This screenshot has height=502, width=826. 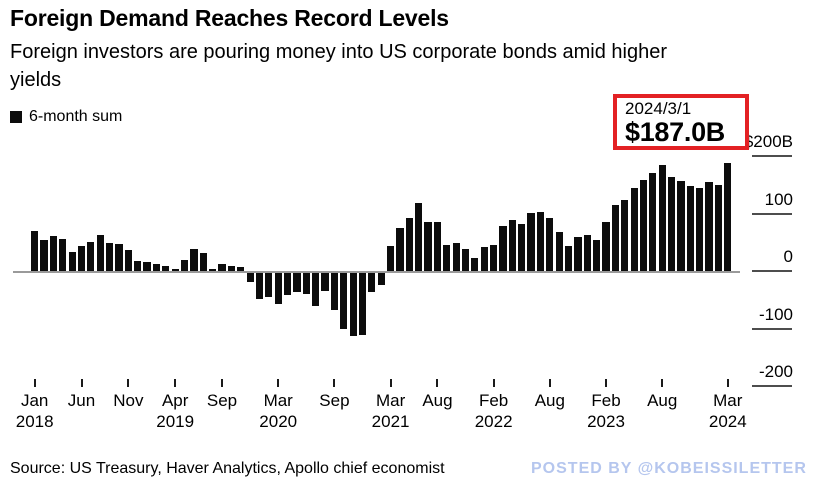 What do you see at coordinates (390, 421) in the screenshot?
I see `x-axis-year-label: 2021` at bounding box center [390, 421].